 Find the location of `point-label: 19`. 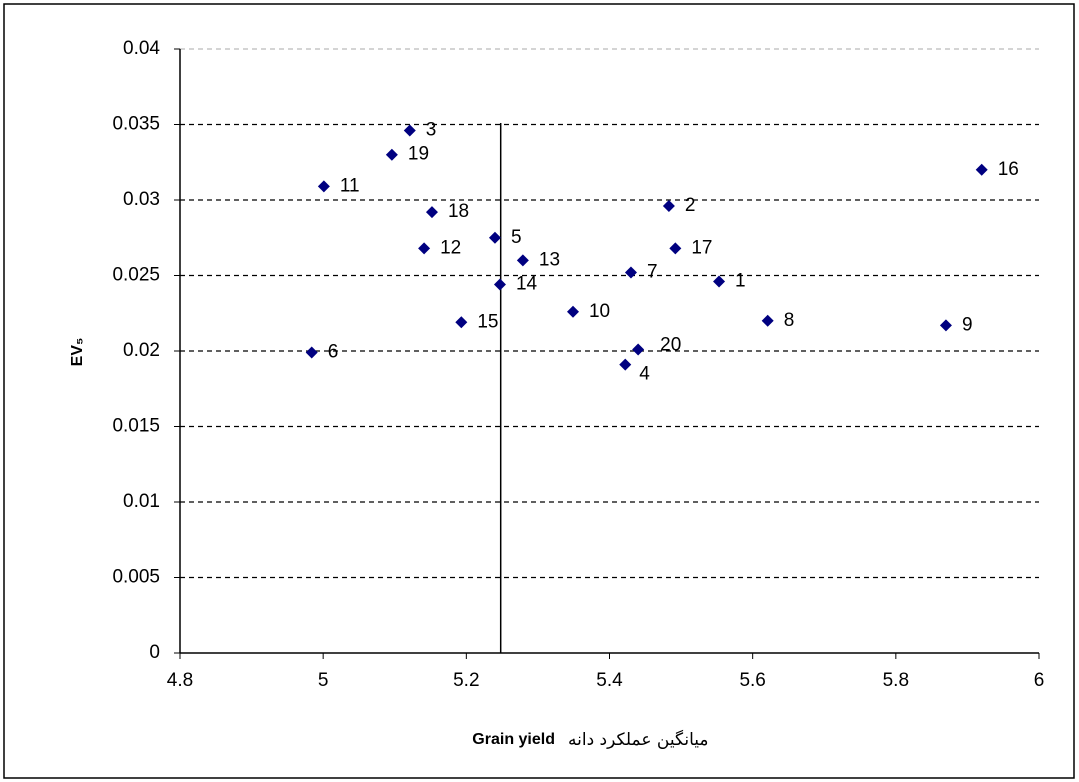

point-label: 19 is located at coordinates (418, 154).